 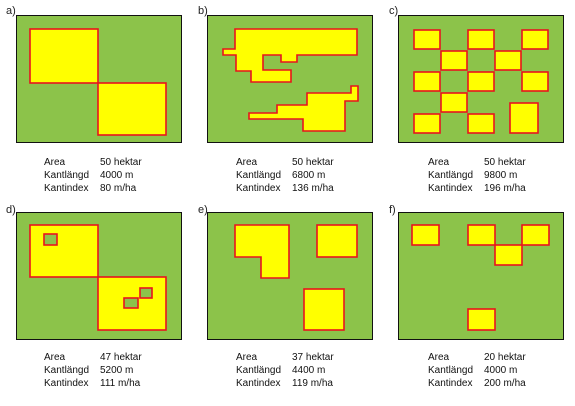 I want to click on edge-length-value: 5200 m, so click(x=117, y=370).